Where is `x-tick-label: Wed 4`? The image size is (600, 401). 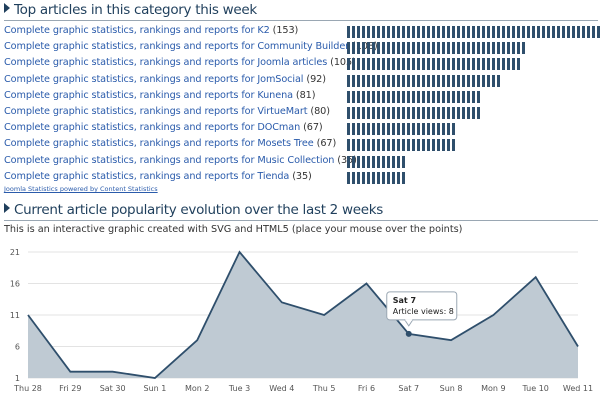 x-tick-label: Wed 4 is located at coordinates (281, 388).